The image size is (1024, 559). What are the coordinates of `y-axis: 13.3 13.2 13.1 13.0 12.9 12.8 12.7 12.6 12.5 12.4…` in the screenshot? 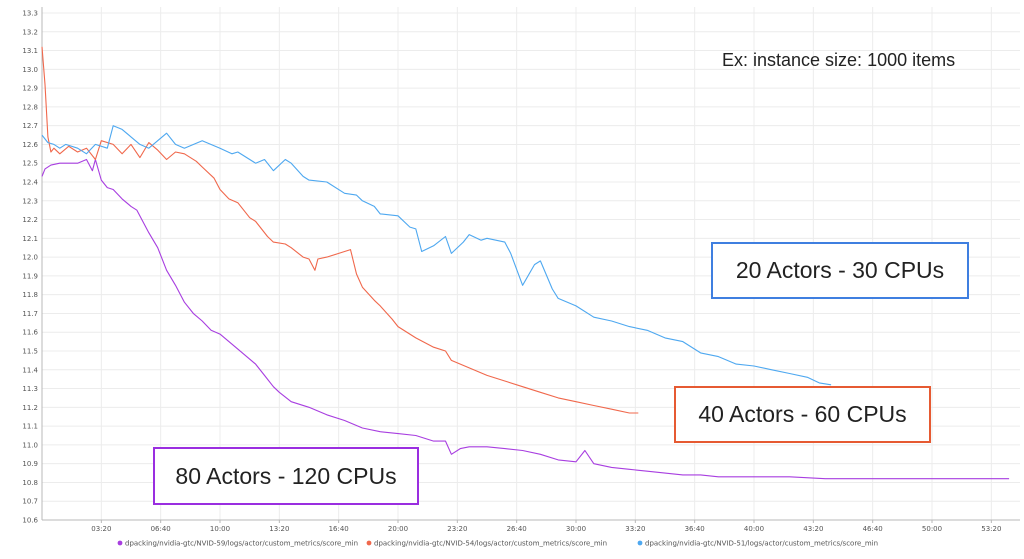 It's located at (32, 266).